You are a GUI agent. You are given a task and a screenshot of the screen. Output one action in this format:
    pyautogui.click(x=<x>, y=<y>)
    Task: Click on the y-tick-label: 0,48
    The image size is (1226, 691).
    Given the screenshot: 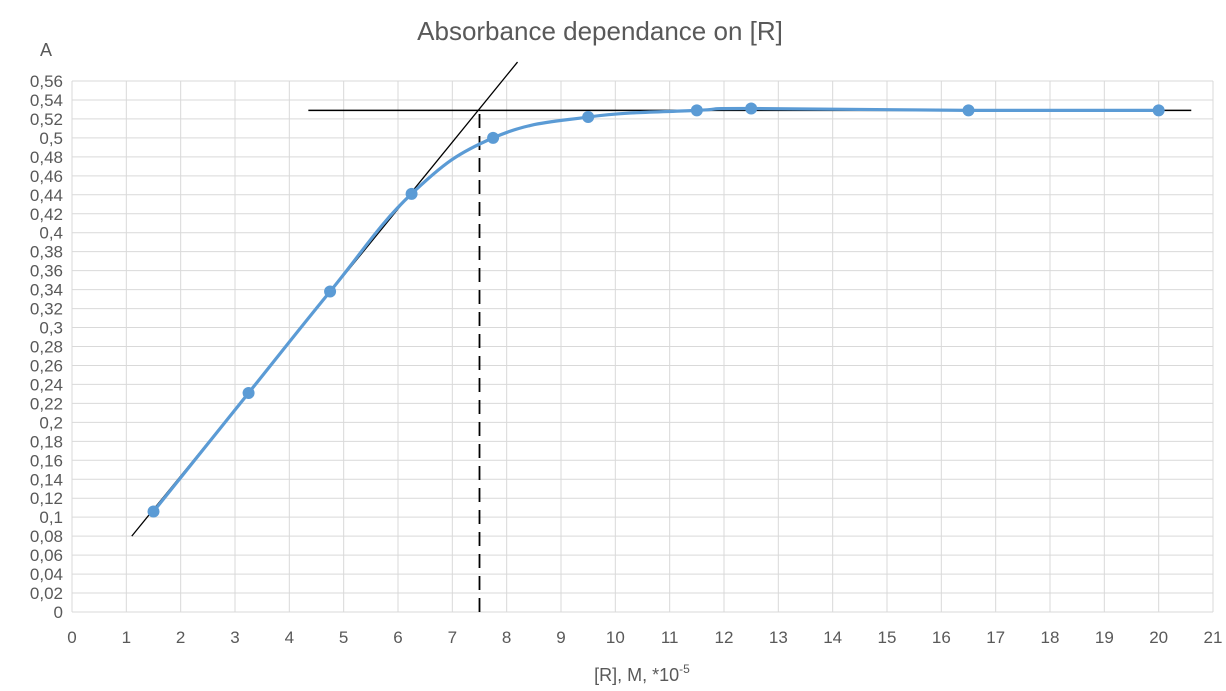 What is the action you would take?
    pyautogui.click(x=46, y=157)
    